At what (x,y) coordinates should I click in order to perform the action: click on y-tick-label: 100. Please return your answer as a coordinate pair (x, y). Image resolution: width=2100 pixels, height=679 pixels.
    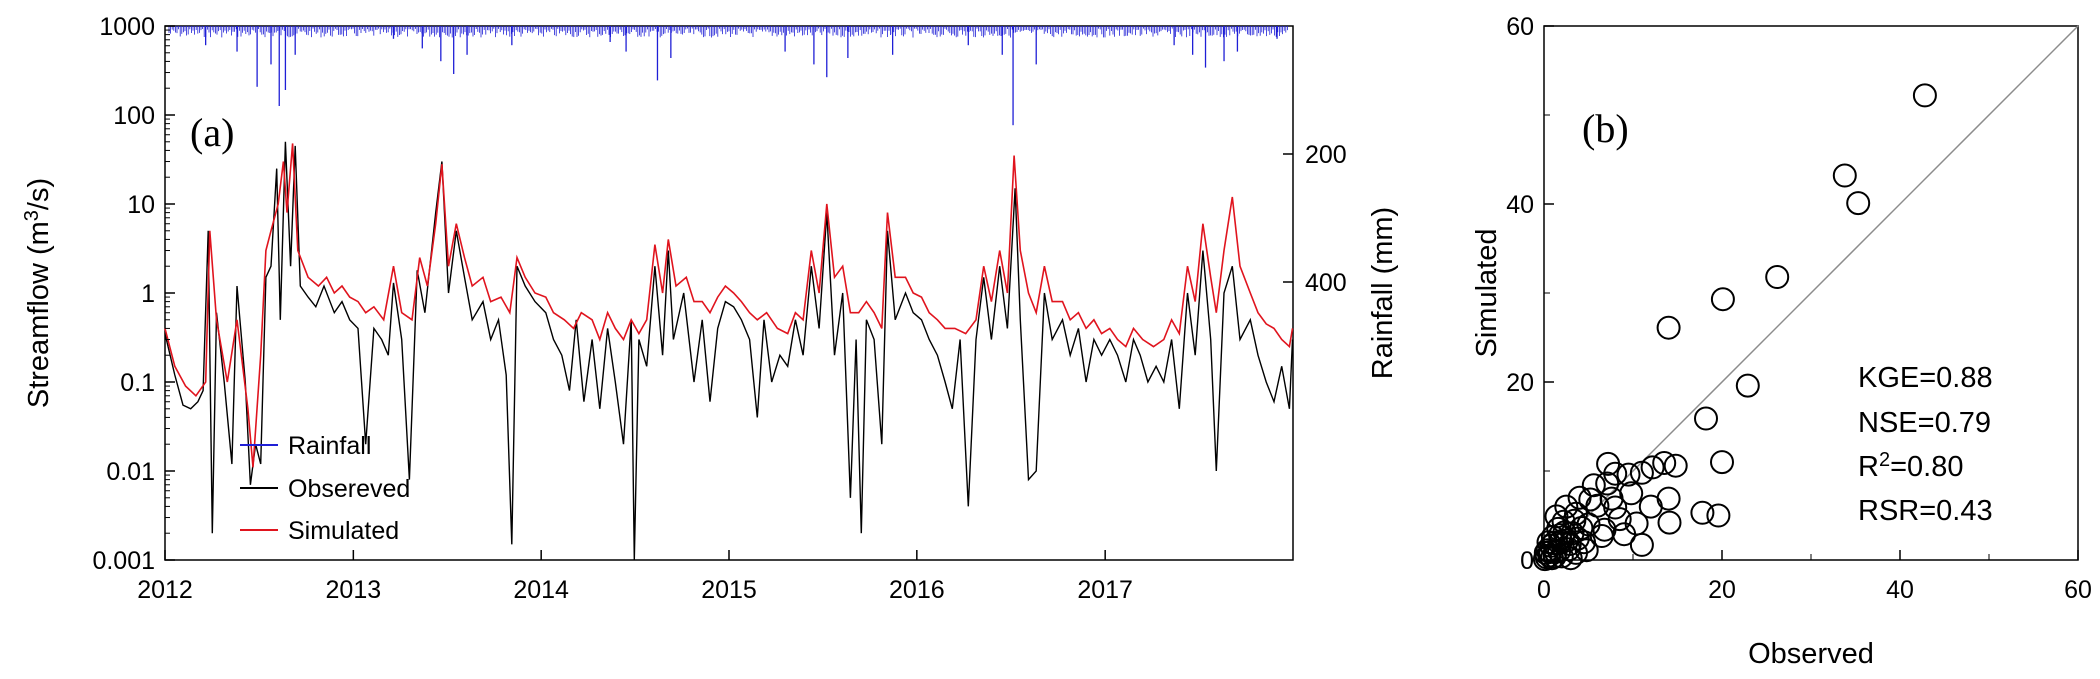
    Looking at the image, I should click on (134, 116).